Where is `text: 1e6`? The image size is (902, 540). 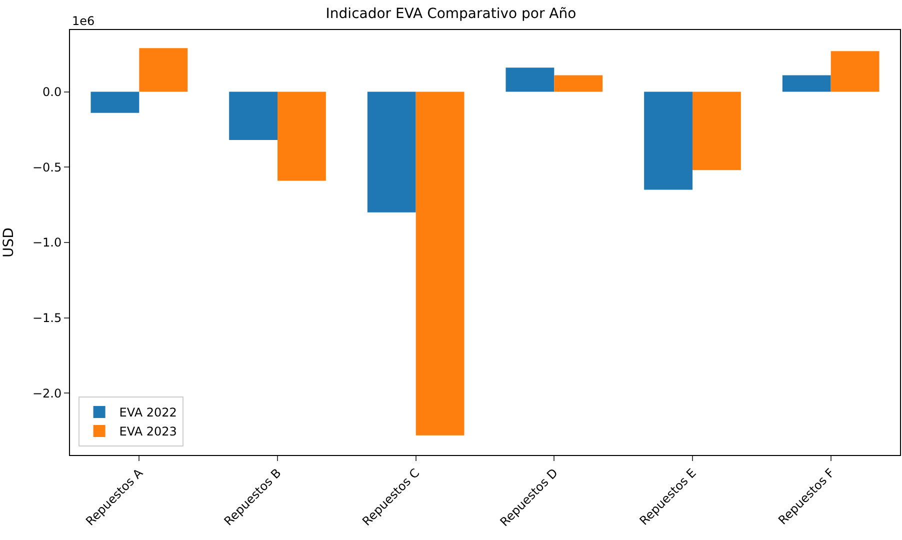
text: 1e6 is located at coordinates (83, 21).